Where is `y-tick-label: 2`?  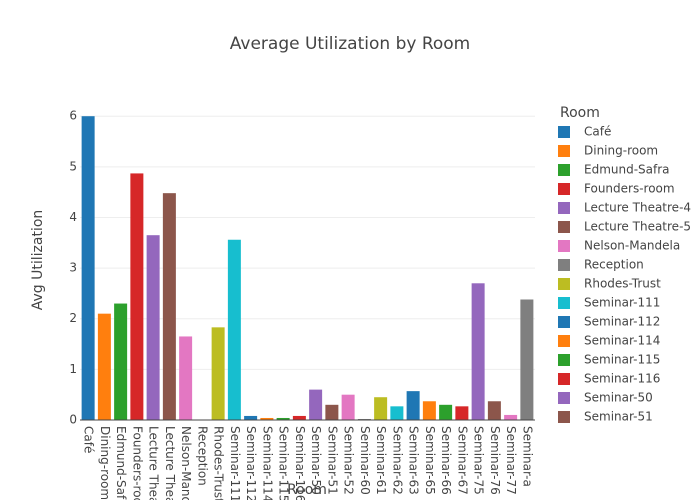 y-tick-label: 2 is located at coordinates (73, 318).